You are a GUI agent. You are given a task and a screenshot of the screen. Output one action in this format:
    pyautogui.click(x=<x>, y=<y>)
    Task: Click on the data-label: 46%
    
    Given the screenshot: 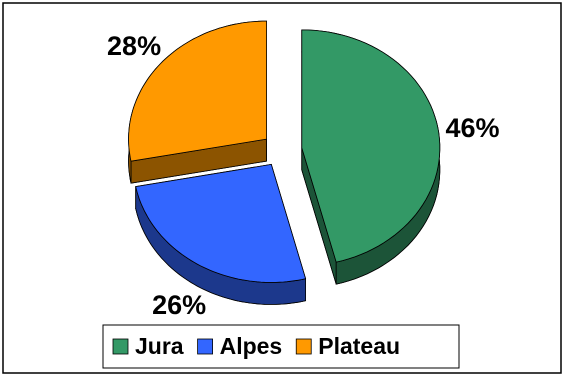 What is the action you would take?
    pyautogui.click(x=472, y=128)
    